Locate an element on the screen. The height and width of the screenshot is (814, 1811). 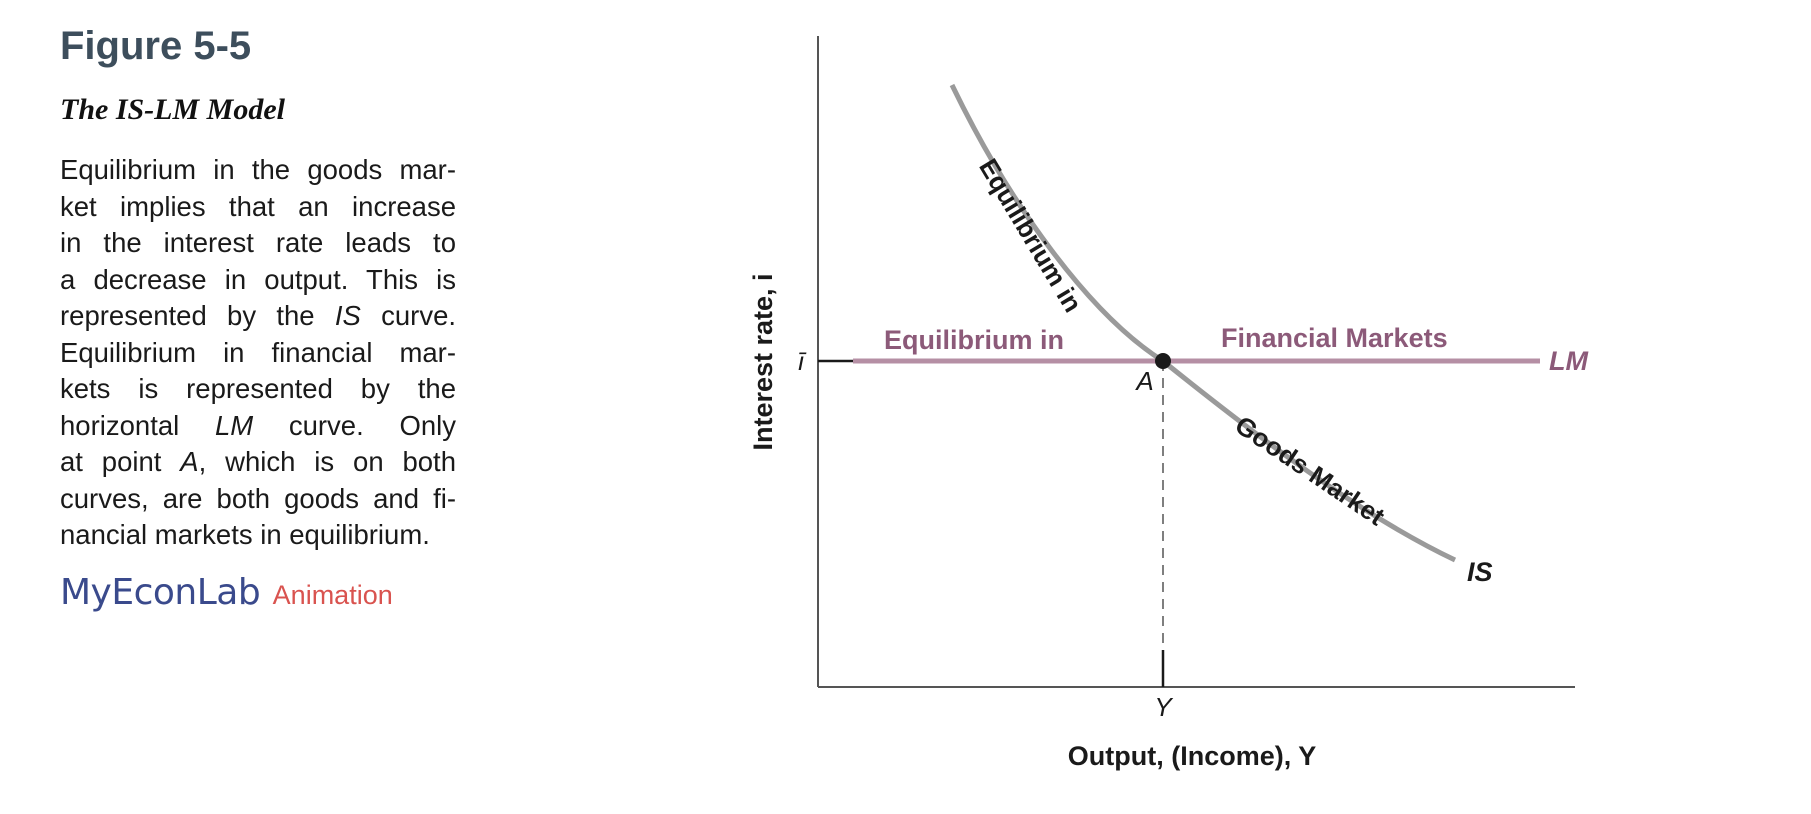
brand-row: MyEconLab Animation is located at coordinates (258, 592).